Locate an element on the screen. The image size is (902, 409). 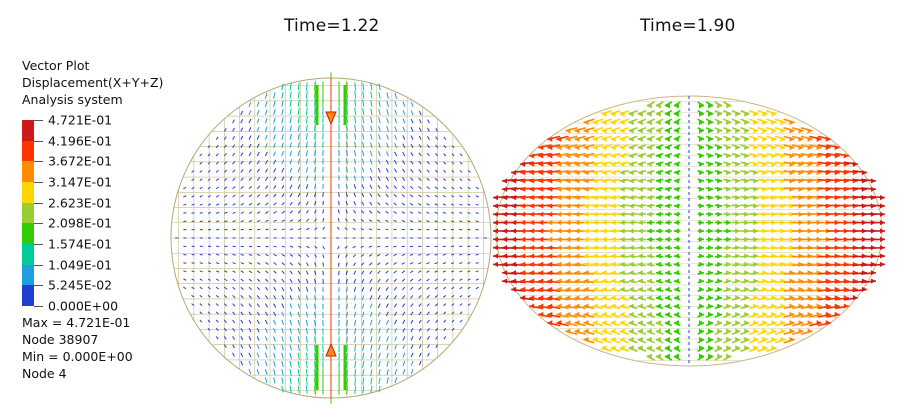
legend-max-node: Node 38907 is located at coordinates (60, 339).